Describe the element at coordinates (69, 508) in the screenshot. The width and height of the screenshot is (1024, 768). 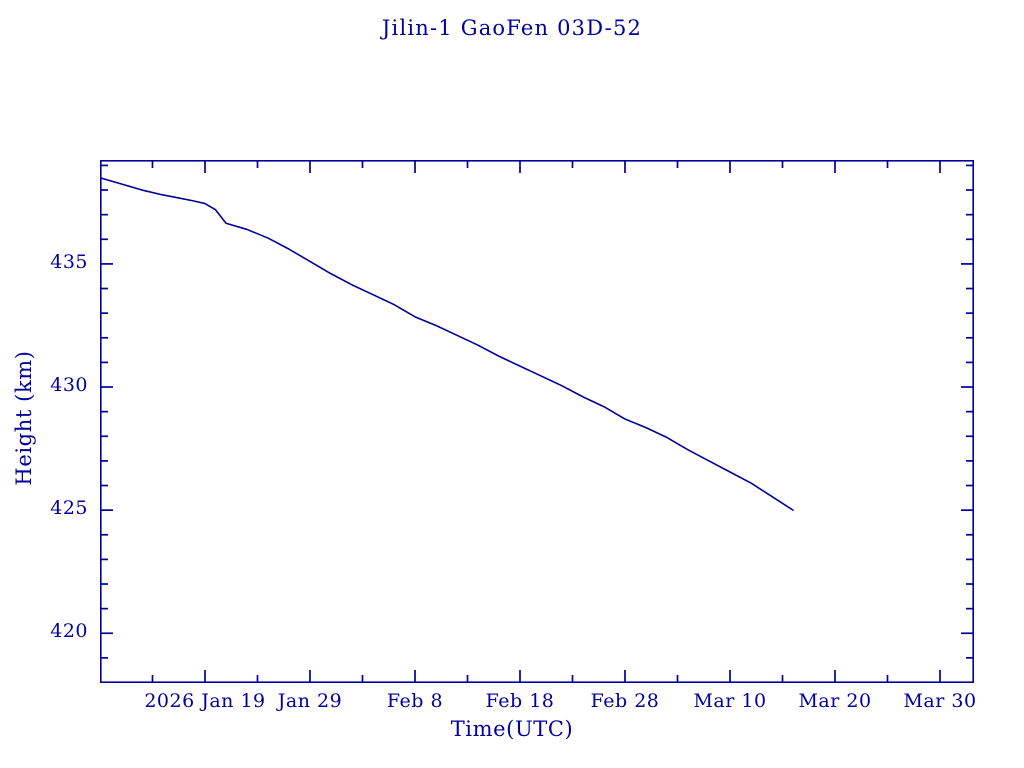
I see `y-tick-label: 425` at that location.